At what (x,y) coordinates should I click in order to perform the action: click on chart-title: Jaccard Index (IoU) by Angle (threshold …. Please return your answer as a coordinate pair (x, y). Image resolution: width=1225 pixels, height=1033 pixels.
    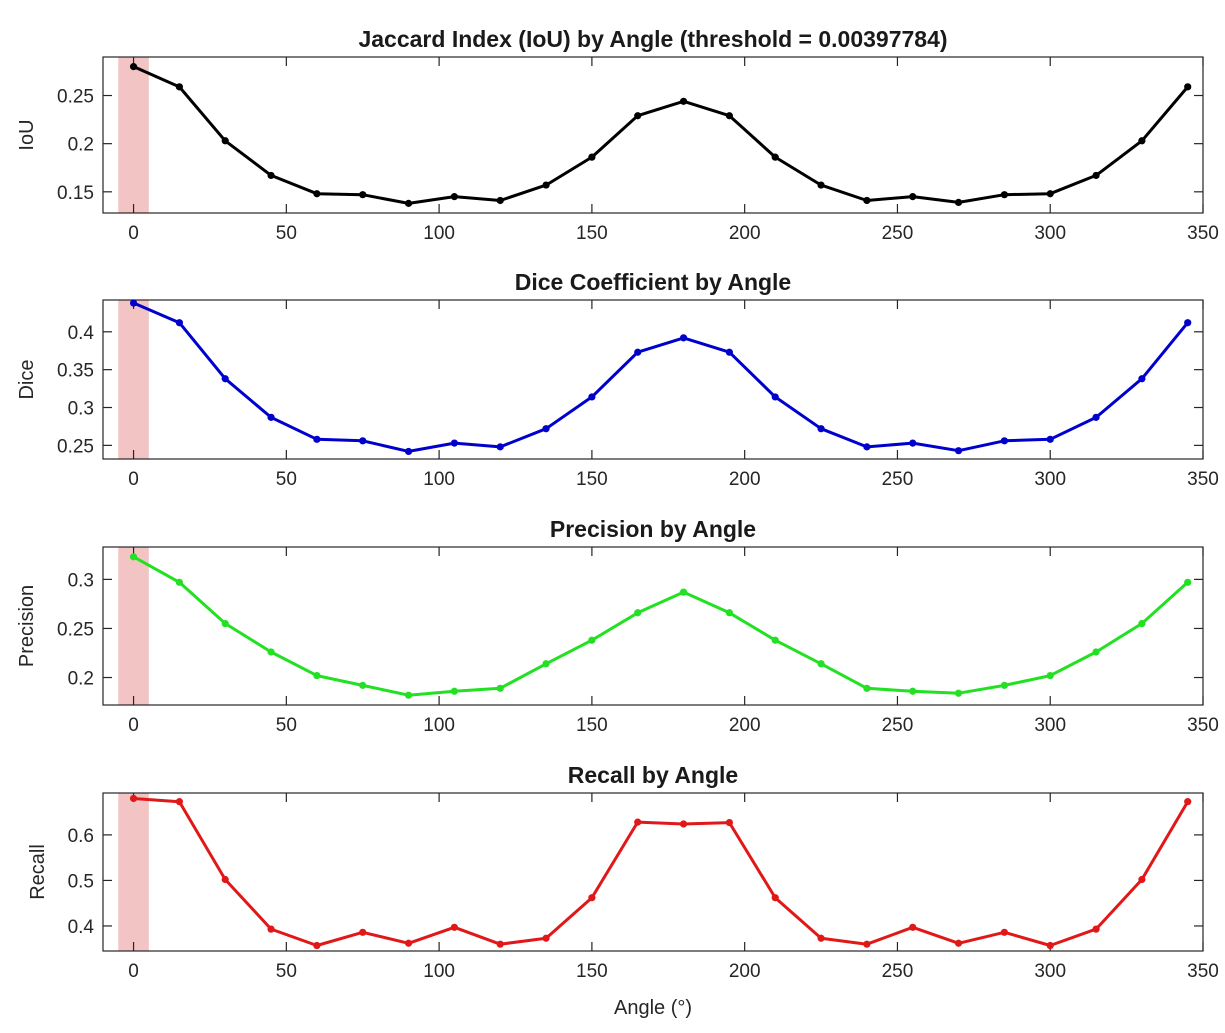
    Looking at the image, I should click on (652, 39).